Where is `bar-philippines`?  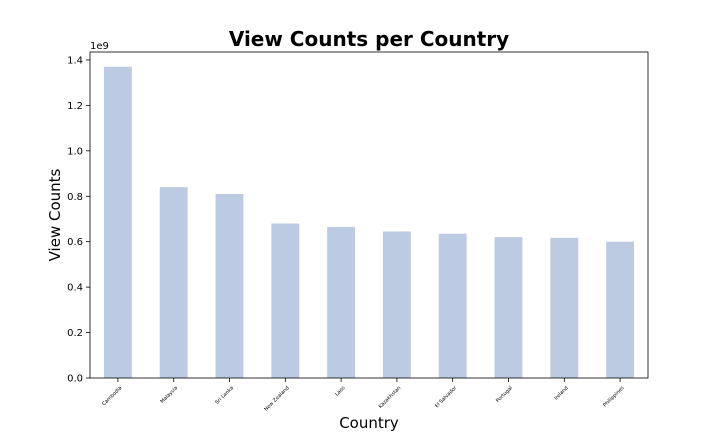
bar-philippines is located at coordinates (620, 309).